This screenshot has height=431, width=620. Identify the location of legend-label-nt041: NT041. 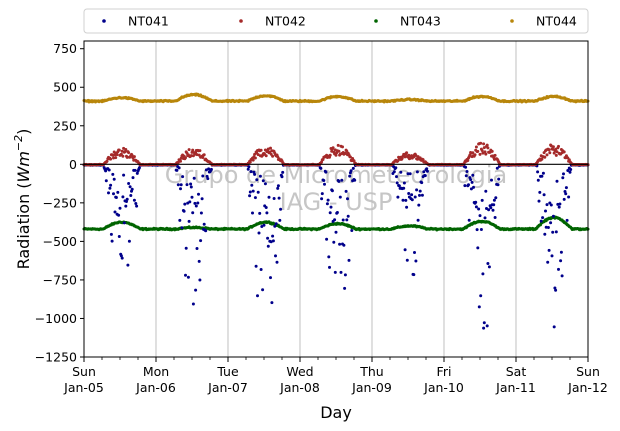
(148, 21).